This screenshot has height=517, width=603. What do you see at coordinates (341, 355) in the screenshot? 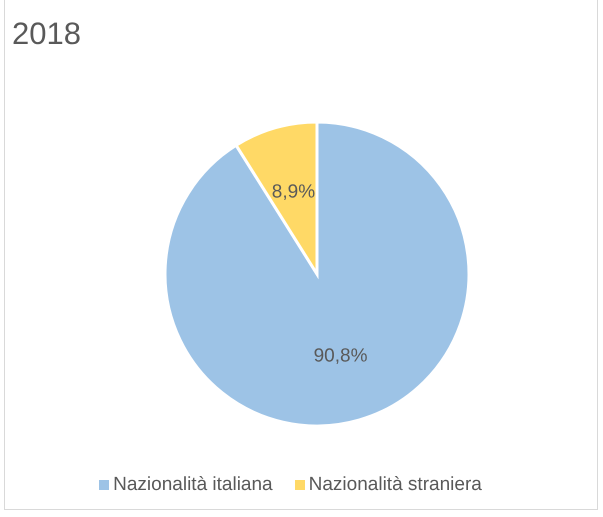
I see `data-label: 90,8%` at bounding box center [341, 355].